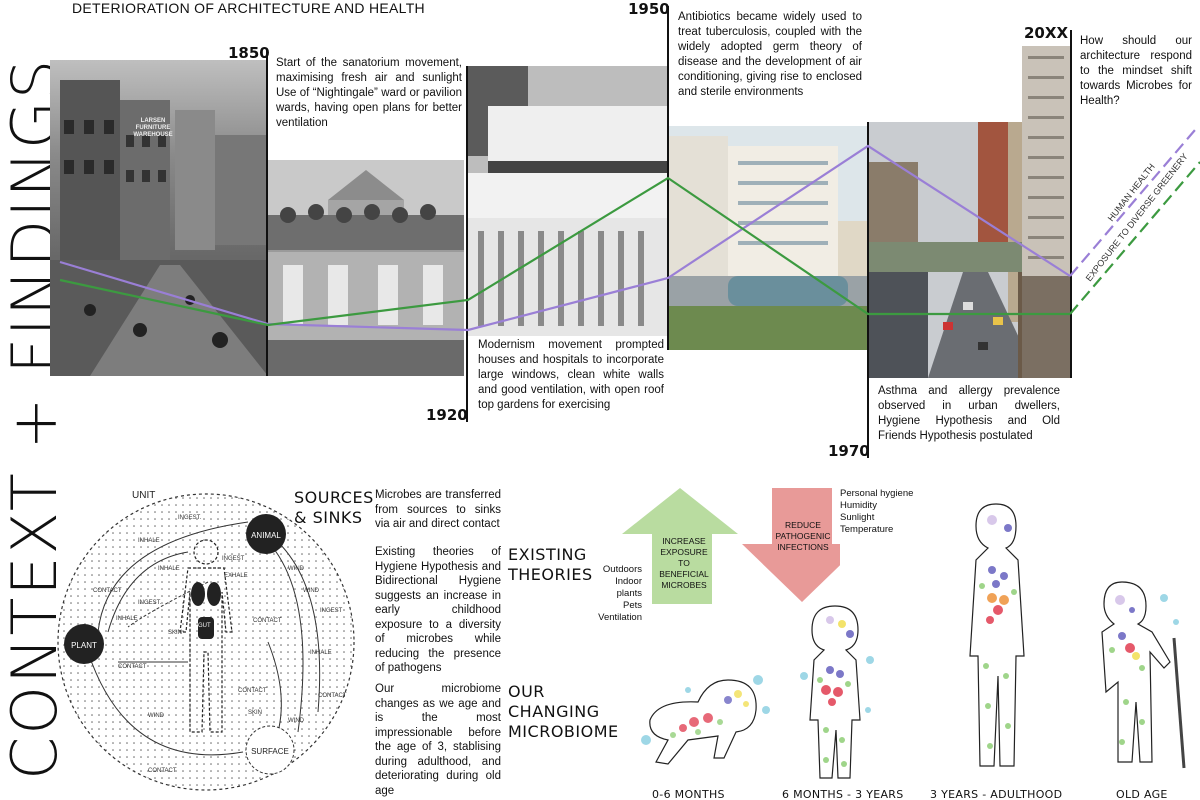  I want to click on theory-arrows, so click(731, 546).